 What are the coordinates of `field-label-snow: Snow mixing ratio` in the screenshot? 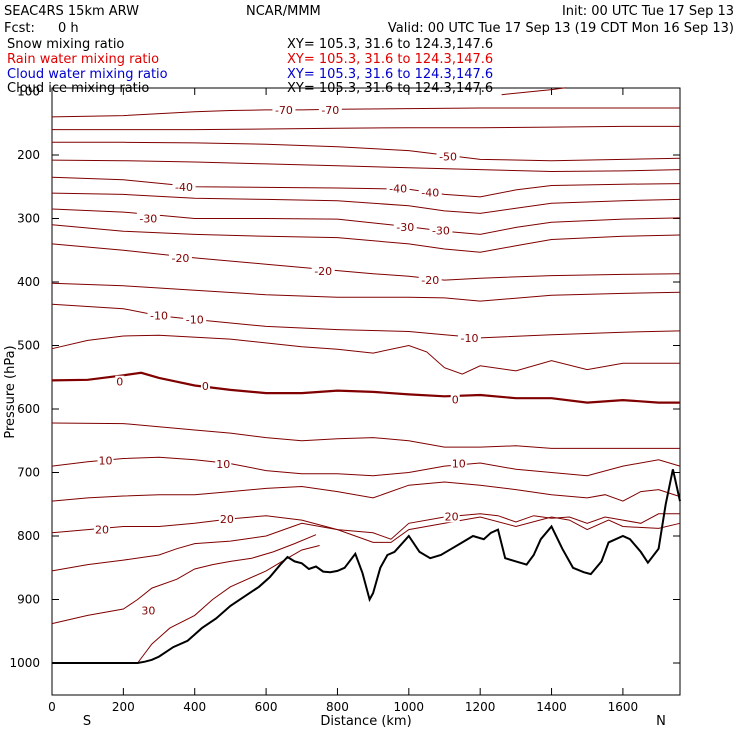 It's located at (65, 44).